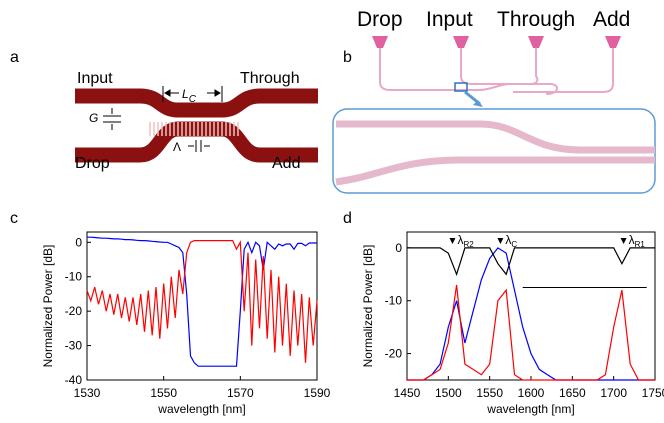 The width and height of the screenshot is (664, 423). What do you see at coordinates (468, 244) in the screenshot?
I see `annotation-subscript: R2` at bounding box center [468, 244].